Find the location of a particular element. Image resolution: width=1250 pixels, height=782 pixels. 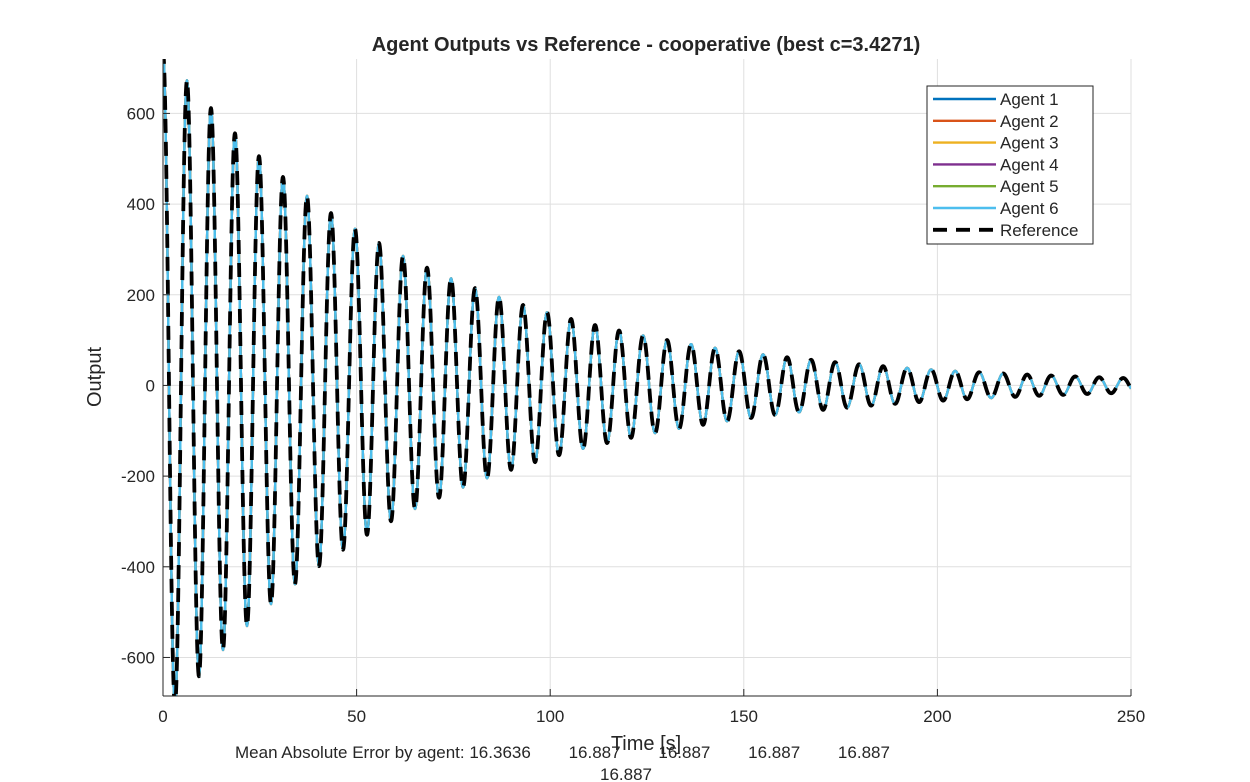

legend-label-agent-4: Agent 4 is located at coordinates (1029, 164).